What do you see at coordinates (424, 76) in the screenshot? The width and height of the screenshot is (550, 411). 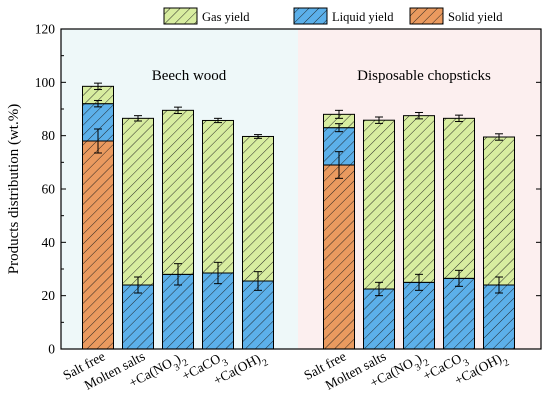 I see `group-label-disposable-chopsticks: Disposable chopsticks` at bounding box center [424, 76].